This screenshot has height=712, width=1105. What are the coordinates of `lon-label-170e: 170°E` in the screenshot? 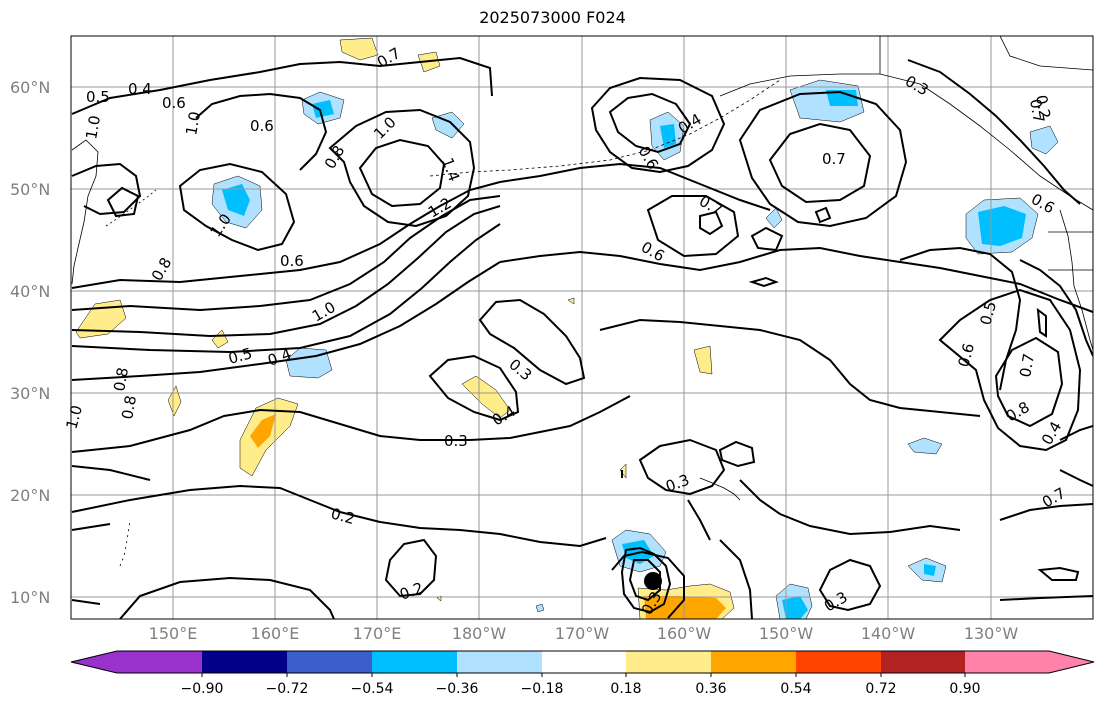 It's located at (377, 633).